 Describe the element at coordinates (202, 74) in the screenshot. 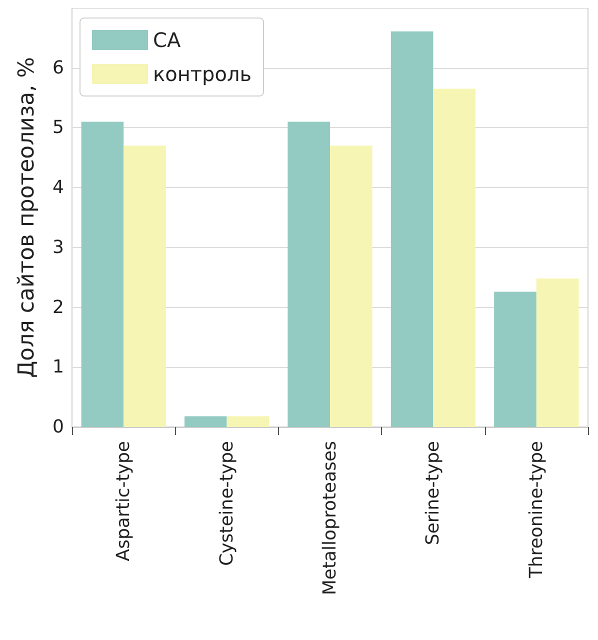

I see `legend-label: контроль` at that location.